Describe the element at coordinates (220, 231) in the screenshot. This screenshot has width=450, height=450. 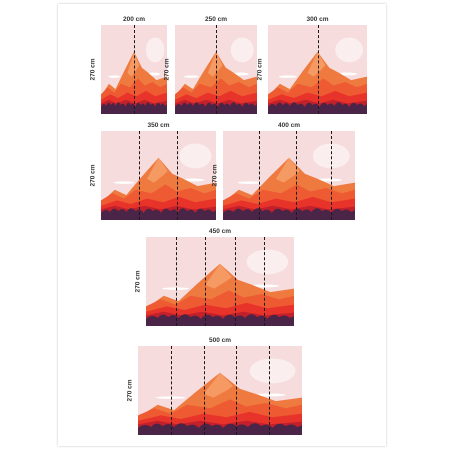
I see `width-label-450: 450 cm` at that location.